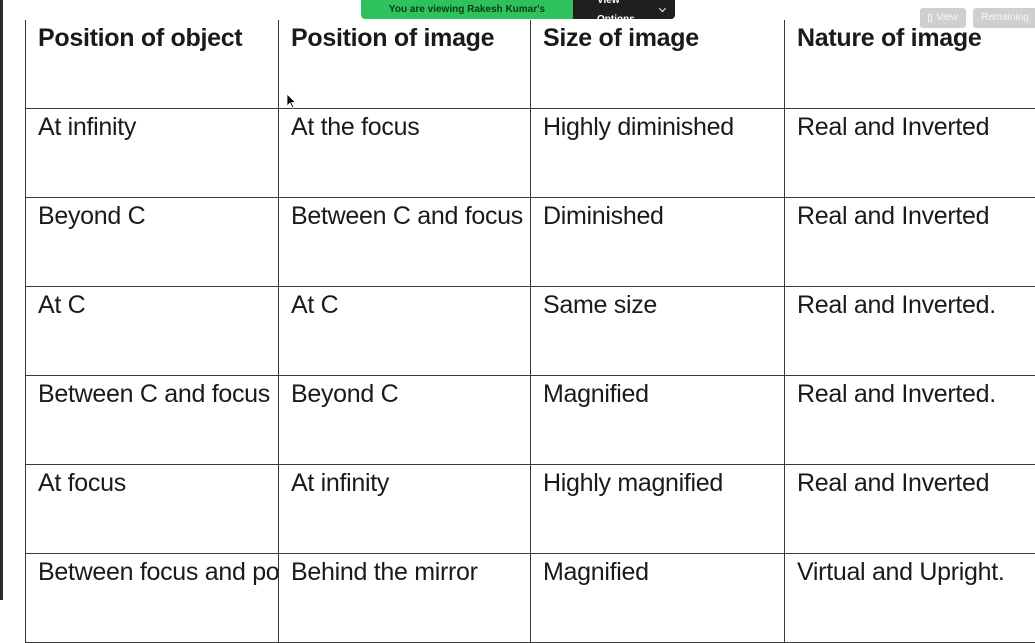 This screenshot has width=1035, height=643. What do you see at coordinates (910, 64) in the screenshot?
I see `header-nature-of-image: Nature of image` at bounding box center [910, 64].